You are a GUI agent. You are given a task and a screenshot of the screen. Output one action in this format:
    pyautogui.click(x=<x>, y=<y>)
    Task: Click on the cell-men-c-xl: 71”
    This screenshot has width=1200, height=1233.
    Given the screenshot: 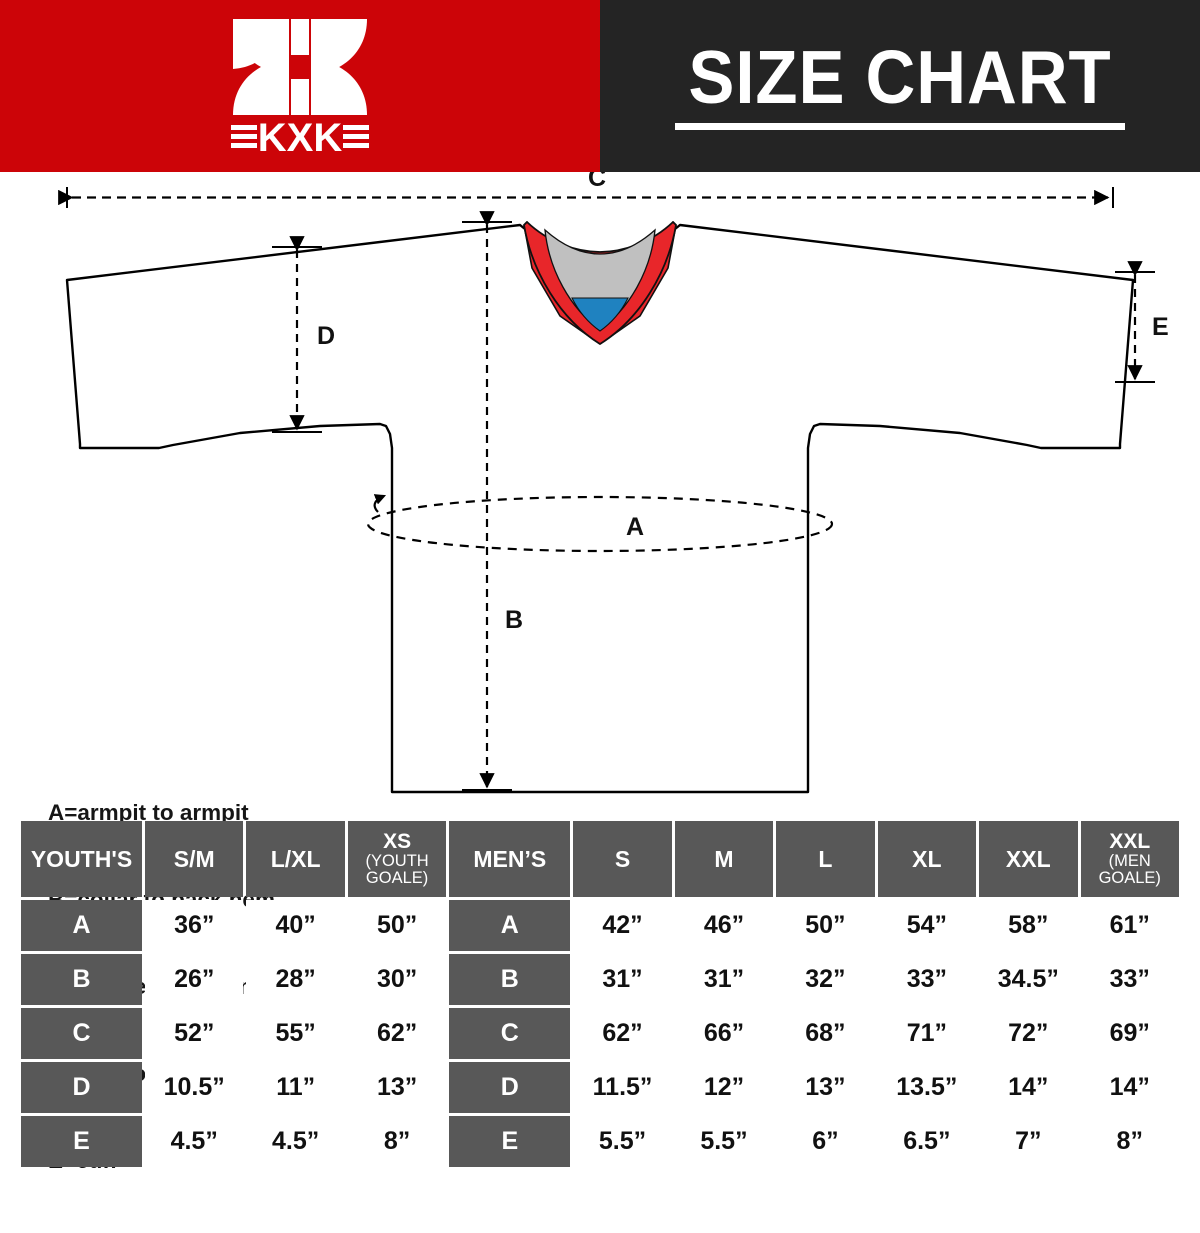 What is the action you would take?
    pyautogui.click(x=927, y=1033)
    